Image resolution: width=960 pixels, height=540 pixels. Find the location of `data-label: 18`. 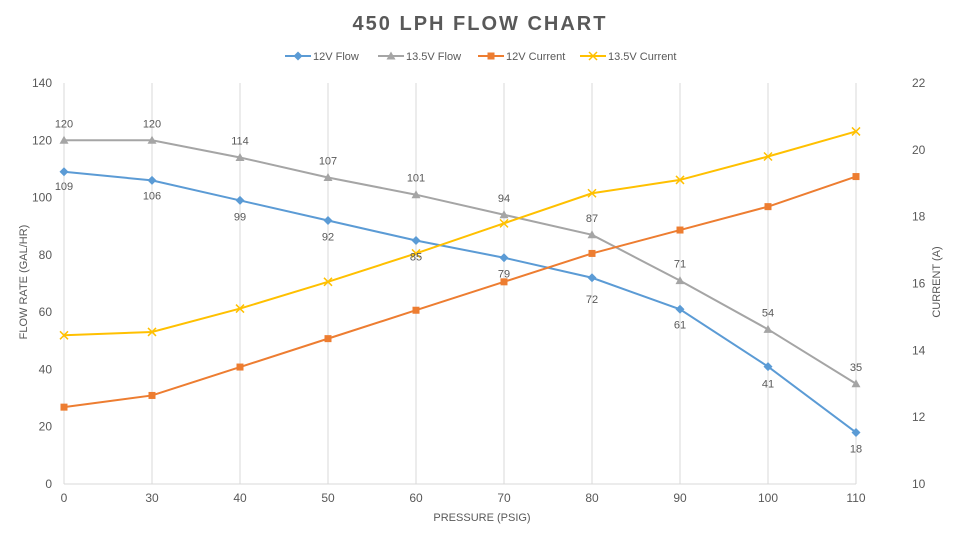

data-label: 18 is located at coordinates (856, 449).